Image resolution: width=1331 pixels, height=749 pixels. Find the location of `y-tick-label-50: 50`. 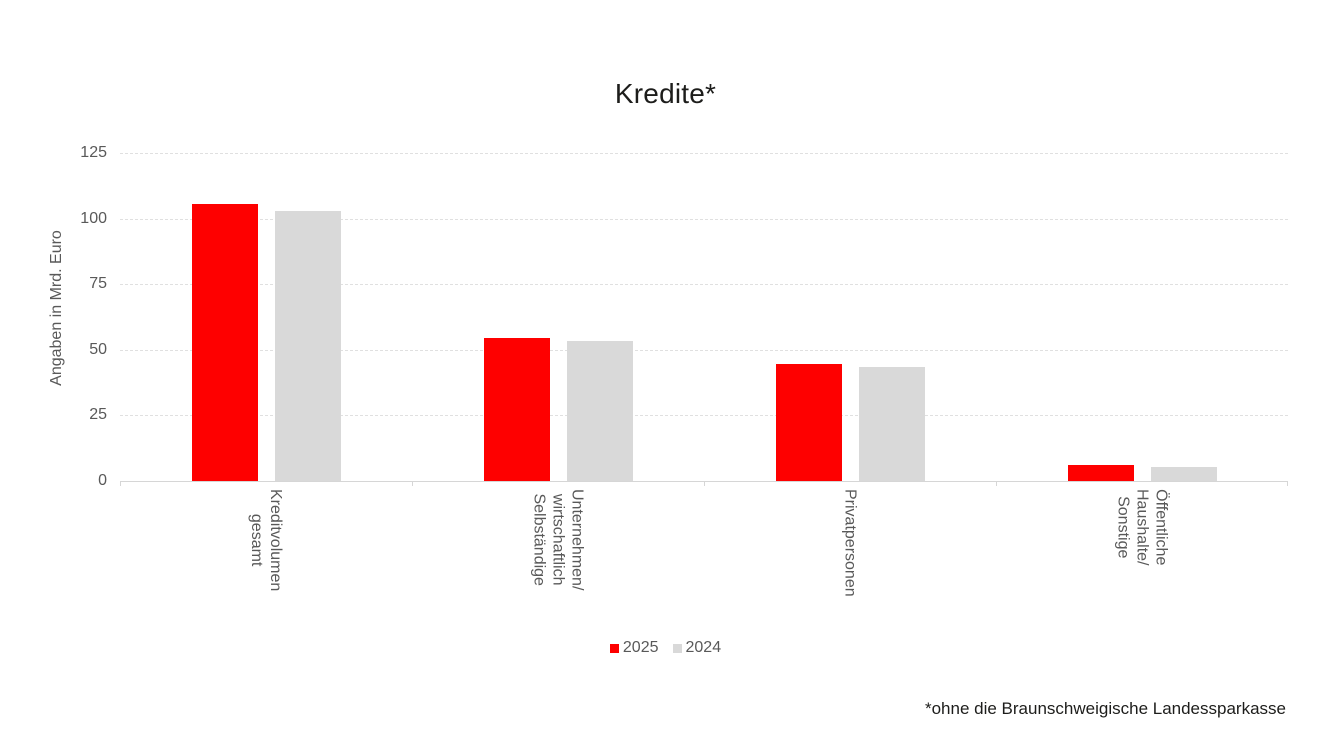

y-tick-label-50: 50 is located at coordinates (98, 349).